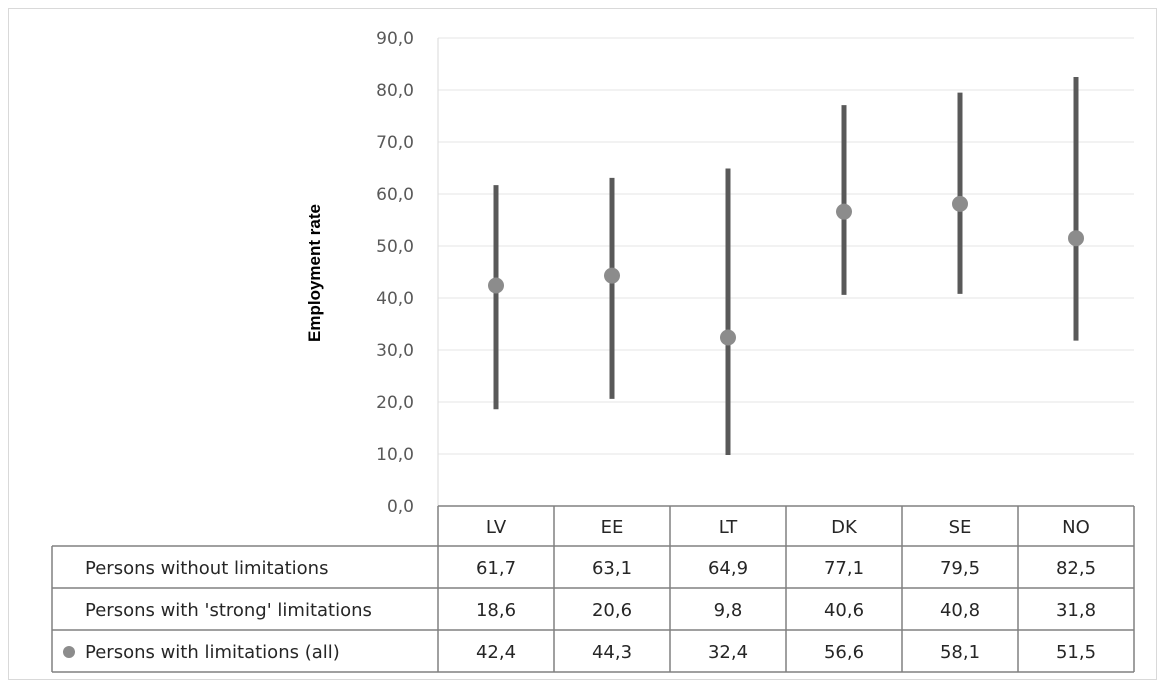 The height and width of the screenshot is (682, 1159). What do you see at coordinates (1076, 610) in the screenshot?
I see `data-label: 31,8` at bounding box center [1076, 610].